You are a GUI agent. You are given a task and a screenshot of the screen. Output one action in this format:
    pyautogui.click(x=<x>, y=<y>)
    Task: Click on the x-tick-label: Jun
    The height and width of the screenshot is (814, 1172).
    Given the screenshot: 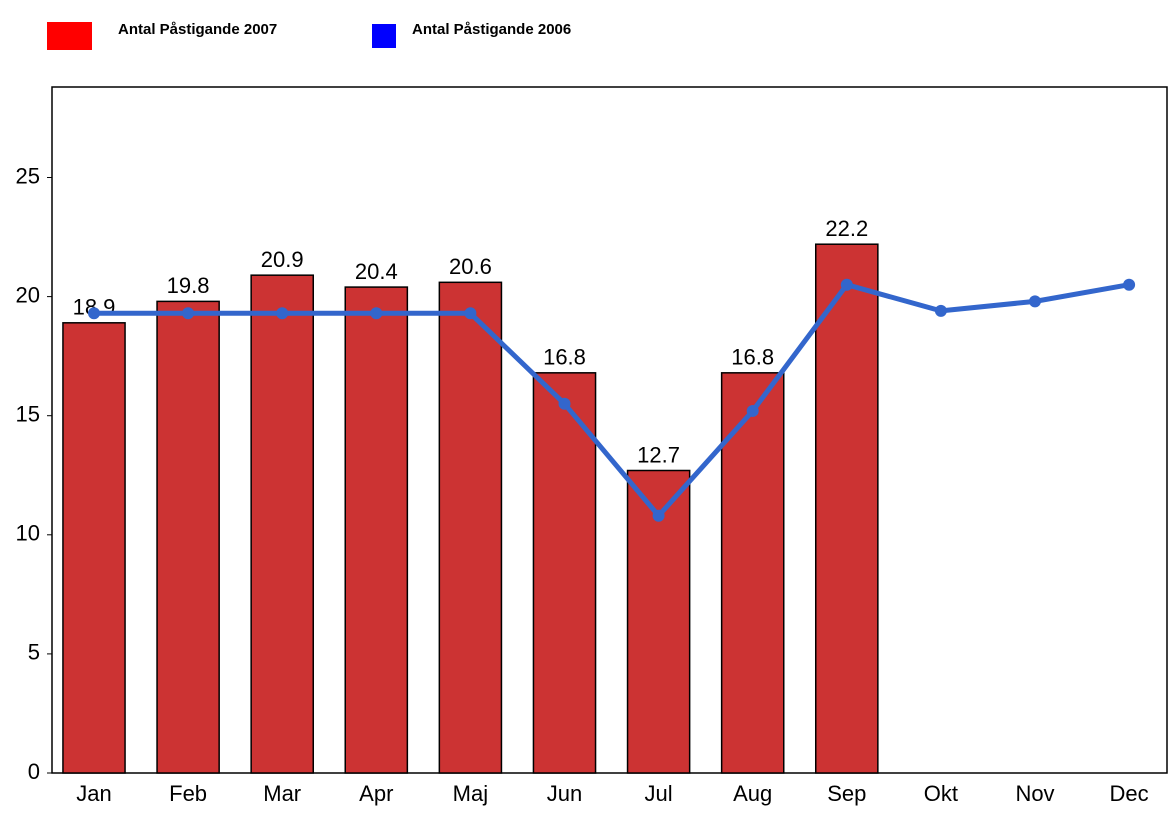 What is the action you would take?
    pyautogui.click(x=564, y=793)
    